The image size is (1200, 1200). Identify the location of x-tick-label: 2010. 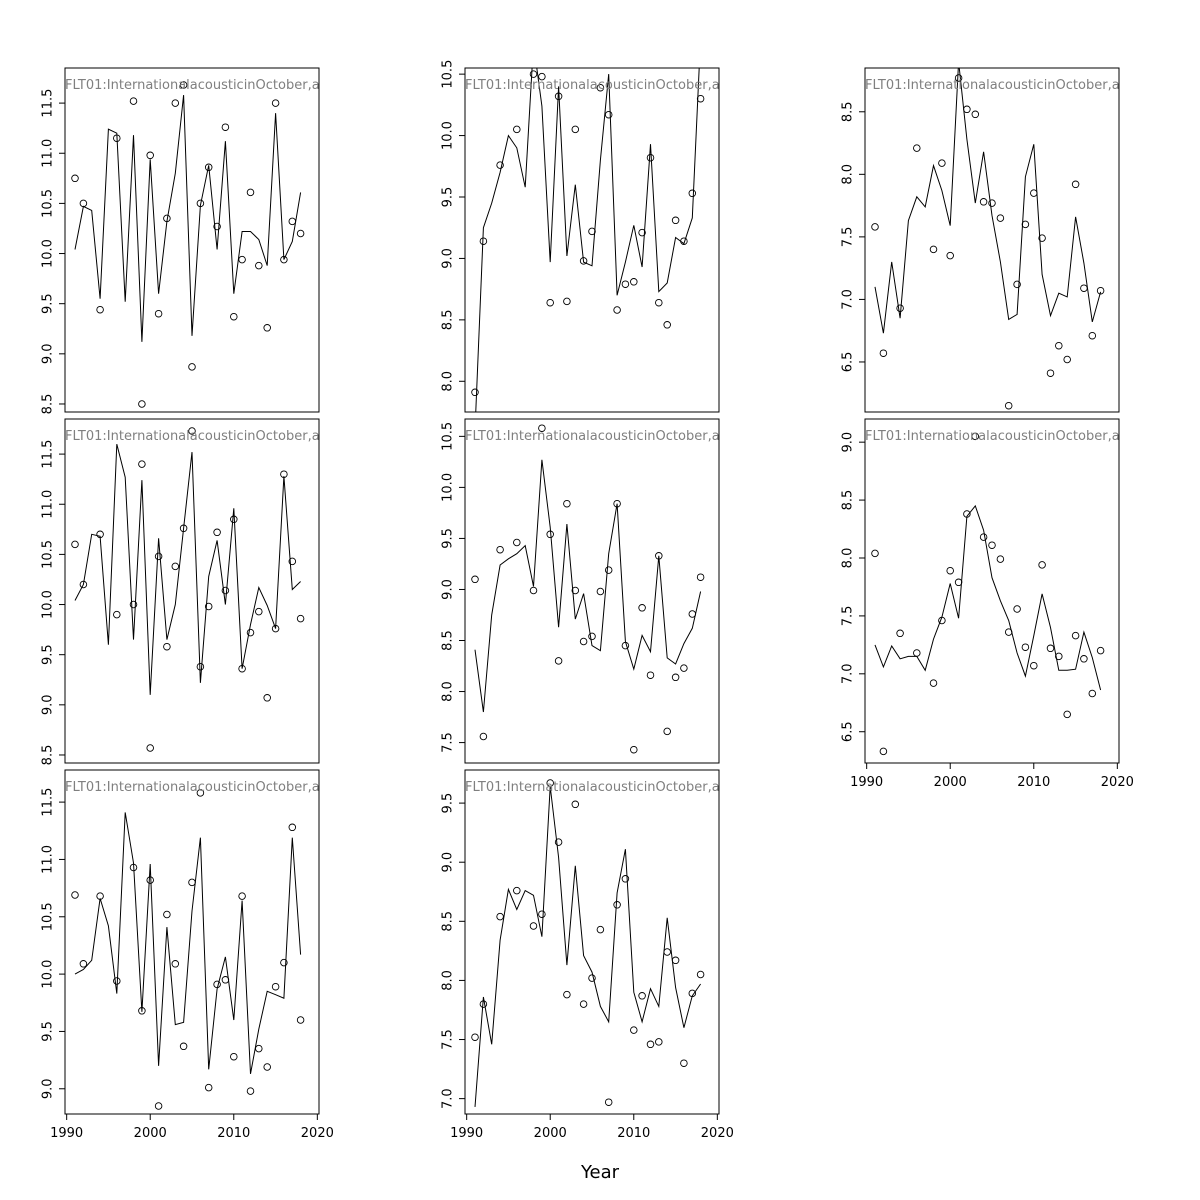
(633, 1133).